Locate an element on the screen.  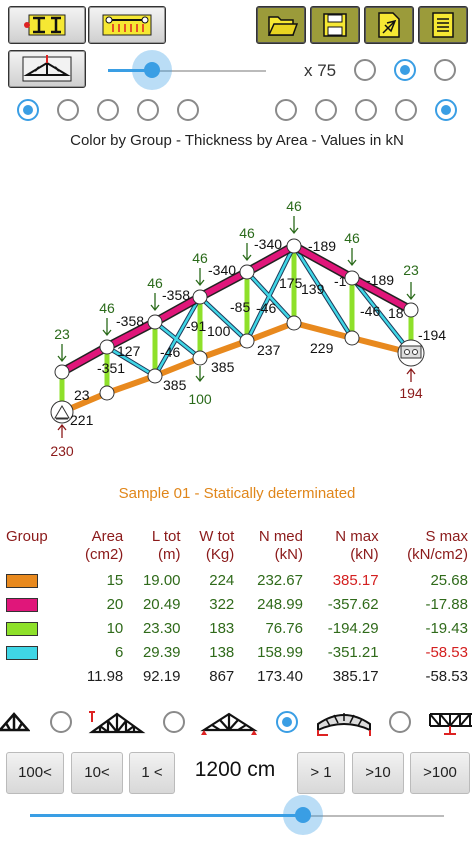
open-folder-icon is located at coordinates (283, 26).